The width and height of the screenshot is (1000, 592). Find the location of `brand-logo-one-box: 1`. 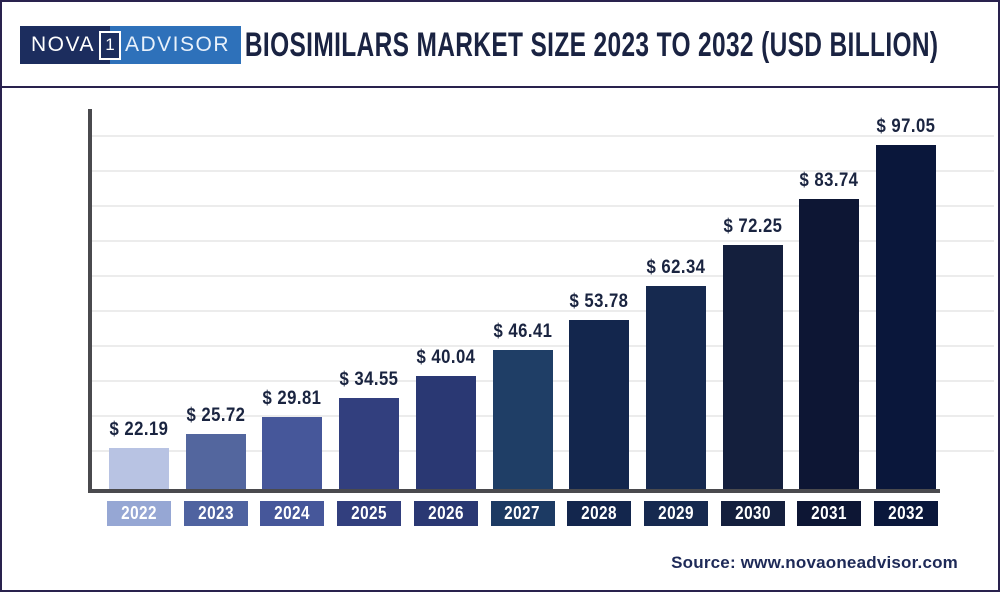

brand-logo-one-box: 1 is located at coordinates (109, 45).